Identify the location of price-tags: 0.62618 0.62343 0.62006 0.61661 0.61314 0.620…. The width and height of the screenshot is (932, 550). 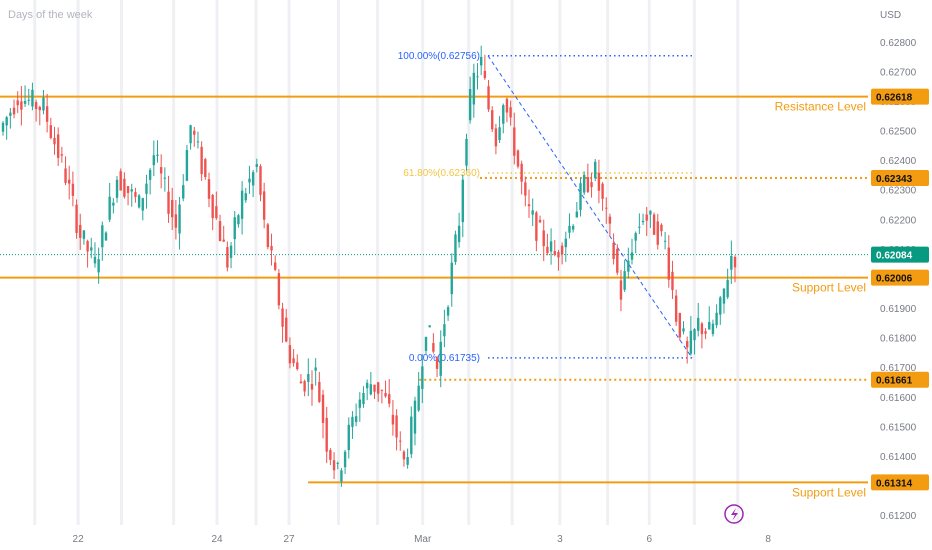
(900, 289).